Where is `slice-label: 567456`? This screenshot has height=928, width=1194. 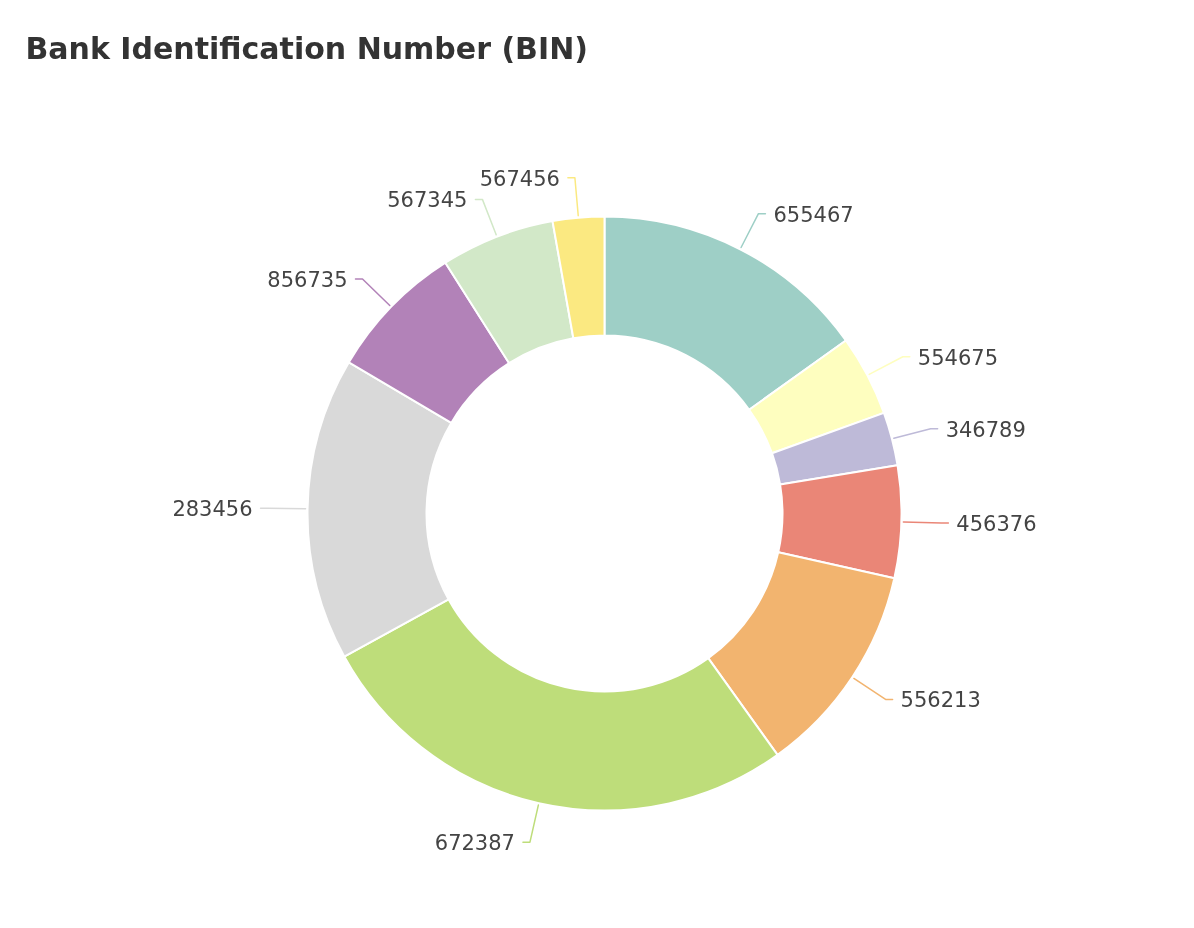
slice-label: 567456 is located at coordinates (519, 178).